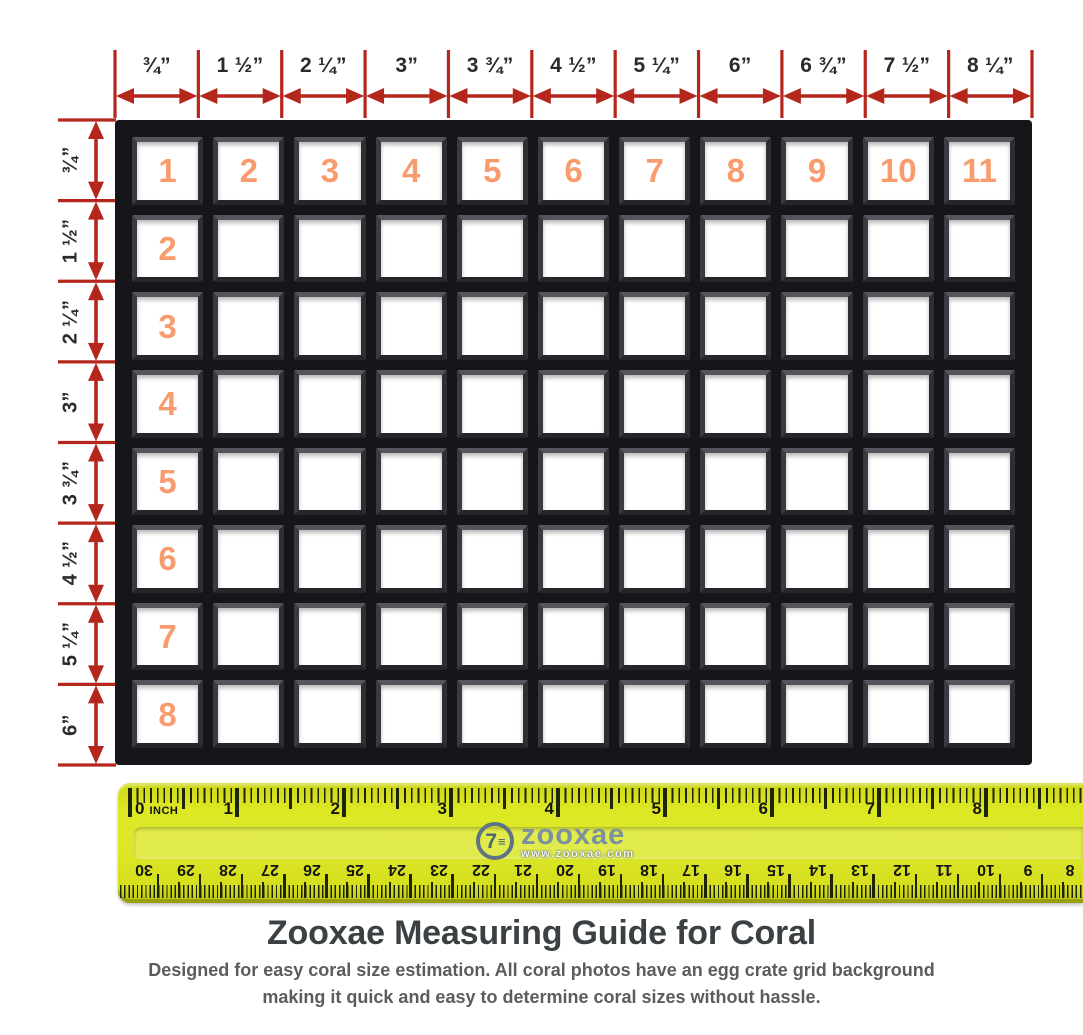 The height and width of the screenshot is (1035, 1083). I want to click on cm-number: 29, so click(186, 869).